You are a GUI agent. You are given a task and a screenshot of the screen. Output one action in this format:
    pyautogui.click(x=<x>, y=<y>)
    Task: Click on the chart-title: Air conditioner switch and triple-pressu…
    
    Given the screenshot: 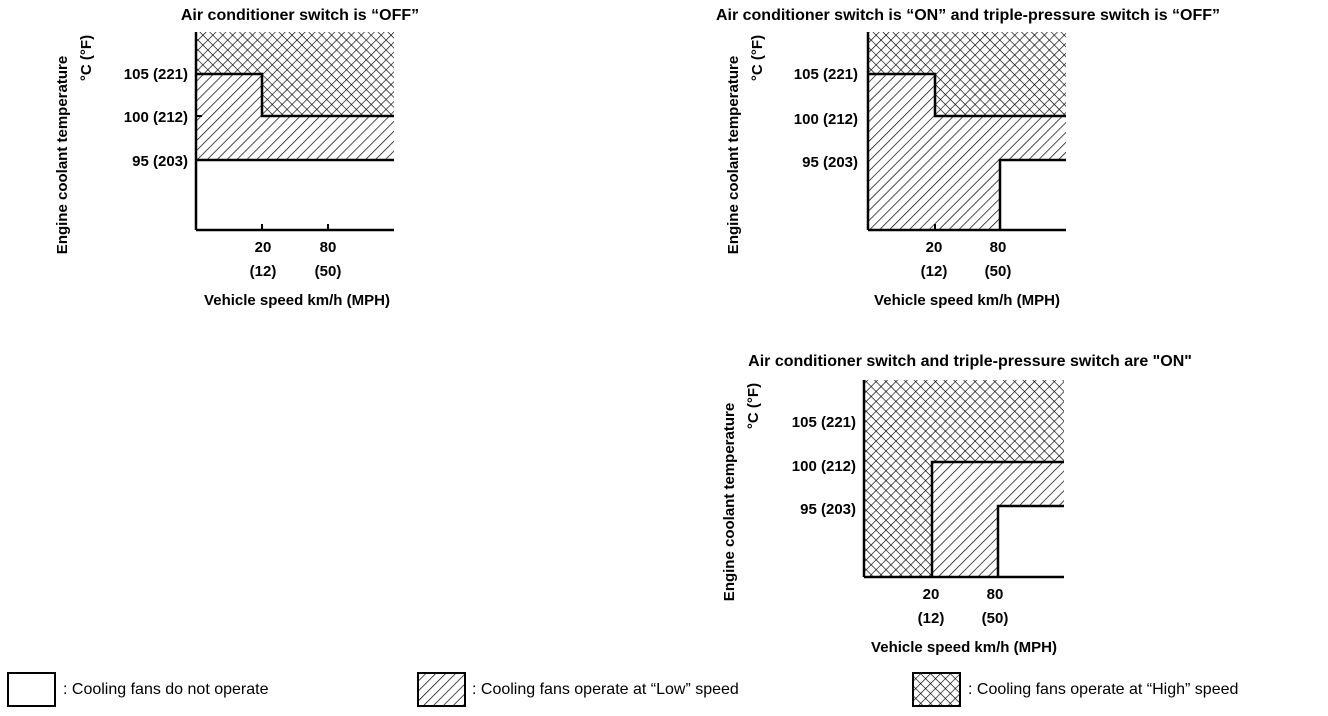 What is the action you would take?
    pyautogui.click(x=970, y=361)
    